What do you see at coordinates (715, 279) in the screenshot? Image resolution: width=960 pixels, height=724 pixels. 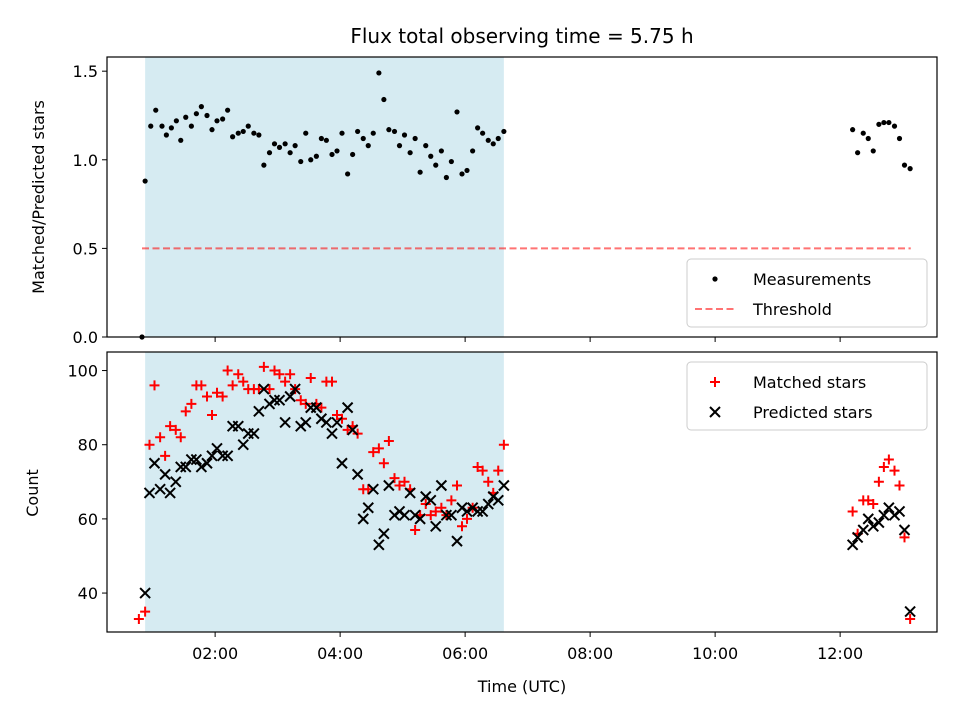 I see `legend-marker-measurements` at bounding box center [715, 279].